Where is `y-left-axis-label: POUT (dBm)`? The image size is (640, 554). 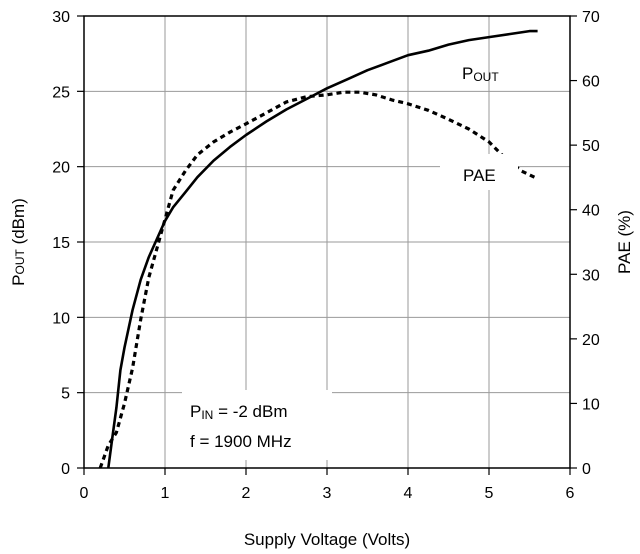
y-left-axis-label: POUT (dBm) is located at coordinates (18, 242).